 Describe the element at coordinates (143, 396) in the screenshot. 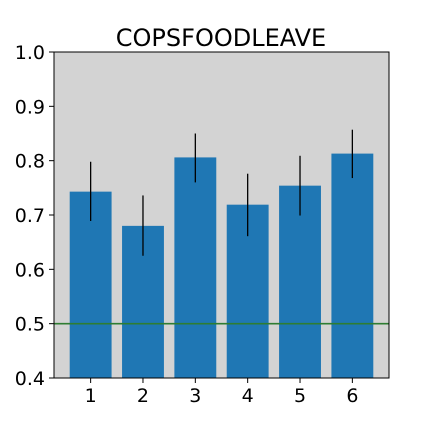

I see `x-tick-label: 2` at that location.